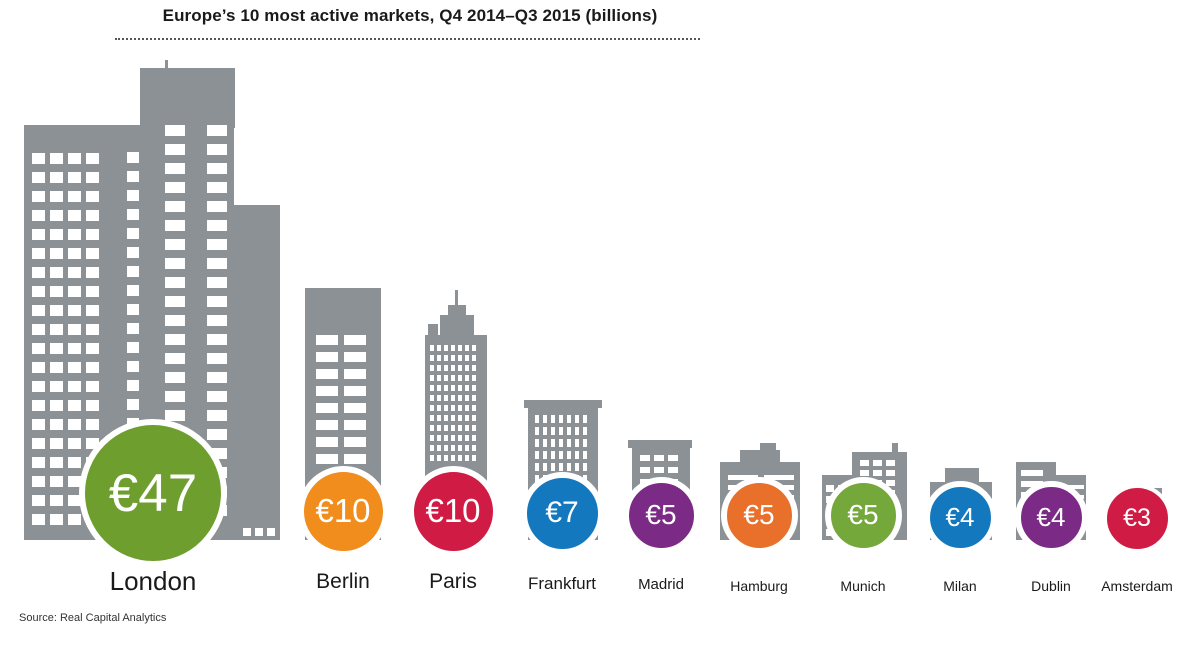 This screenshot has height=647, width=1200. Describe the element at coordinates (453, 511) in the screenshot. I see `value-badge-paris: €10` at that location.